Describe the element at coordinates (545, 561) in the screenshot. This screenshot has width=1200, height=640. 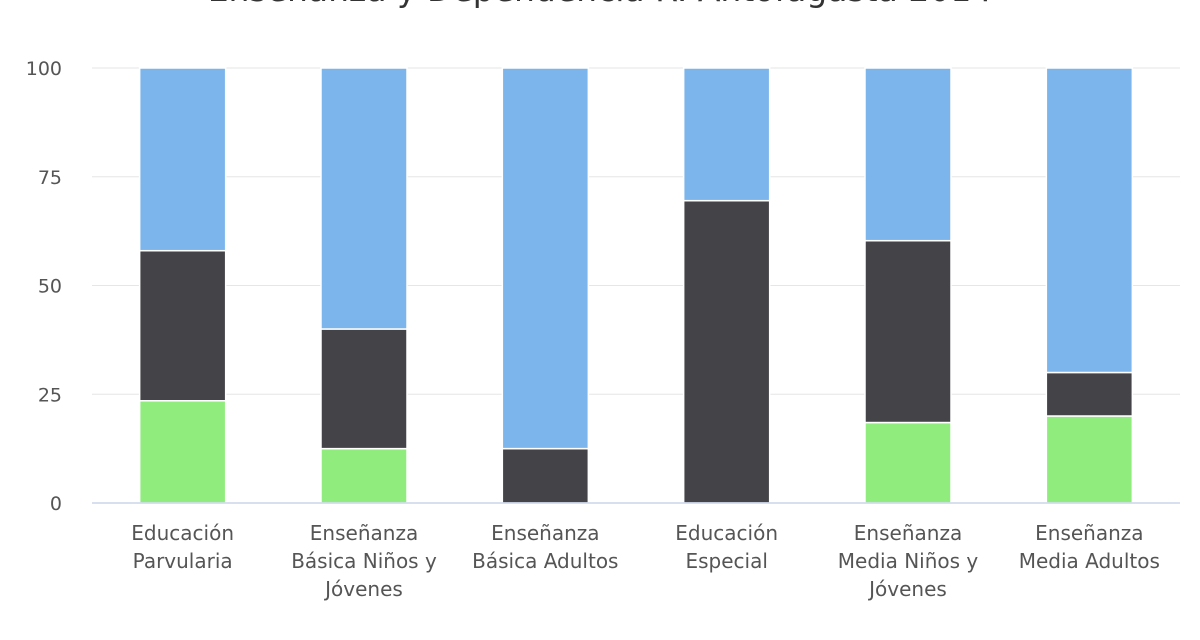
I see `x-category-label-line: Básica Adultos` at that location.